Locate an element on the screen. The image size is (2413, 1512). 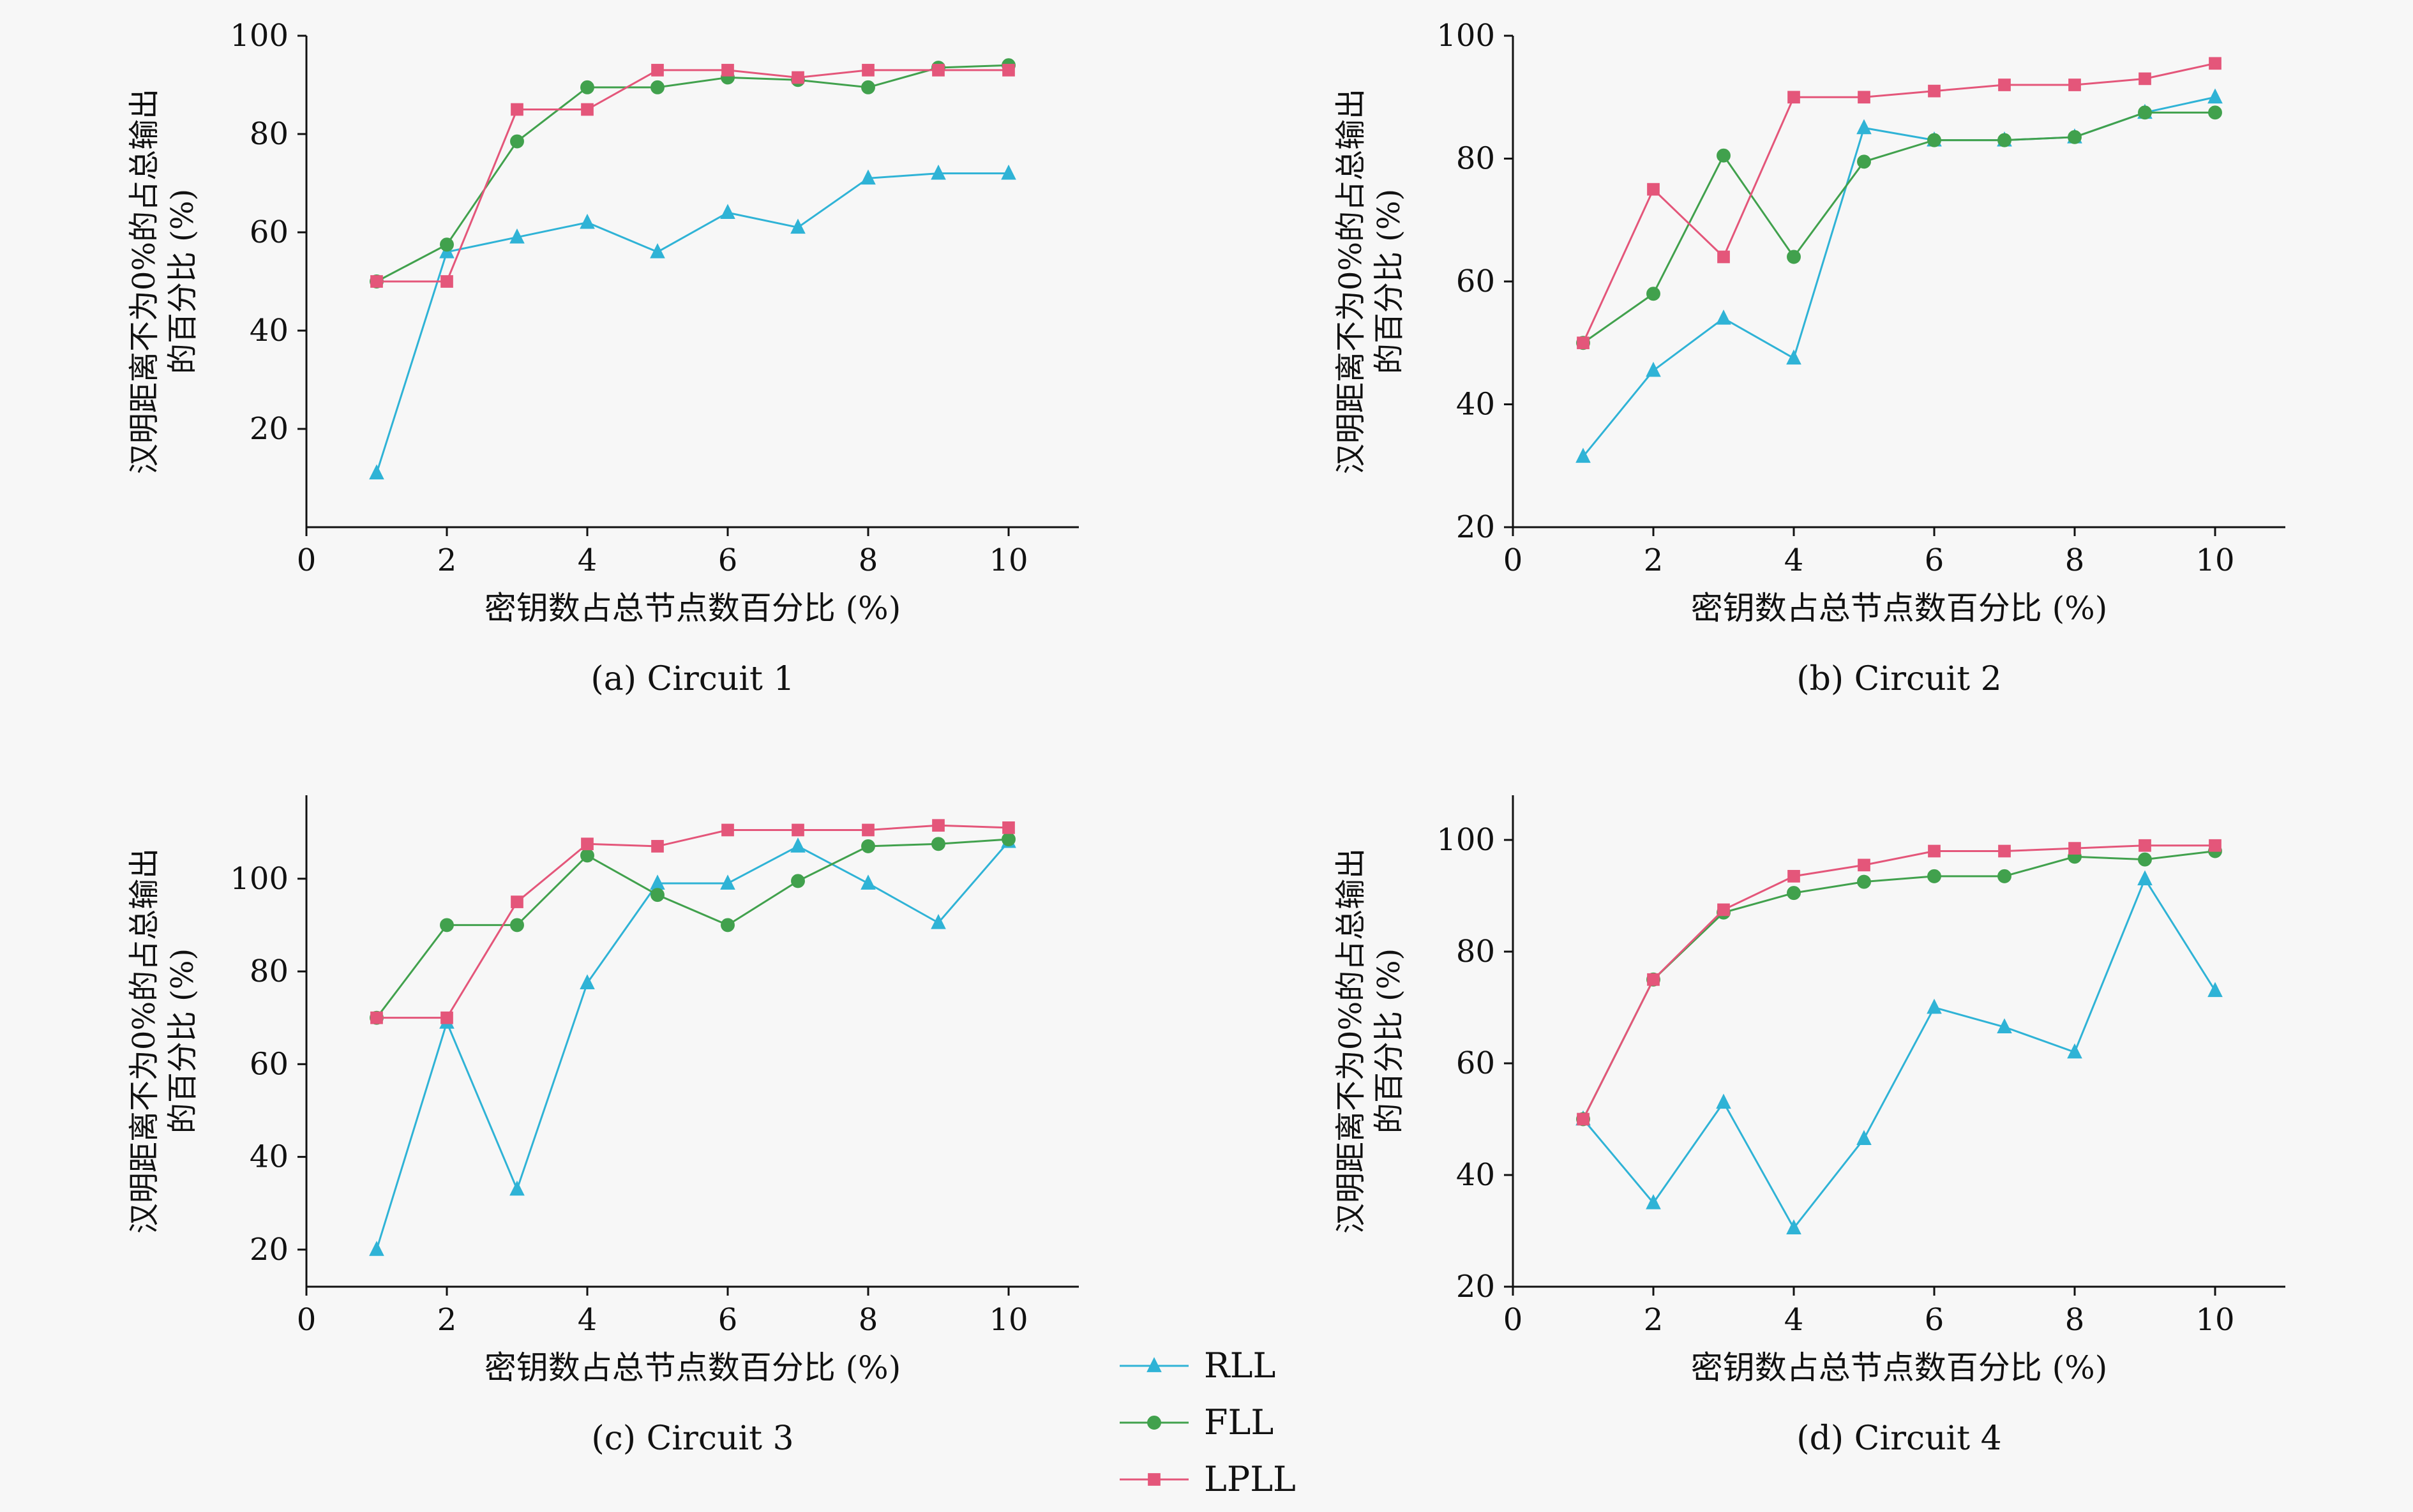
x-tick-label: 10 is located at coordinates (1008, 1320).